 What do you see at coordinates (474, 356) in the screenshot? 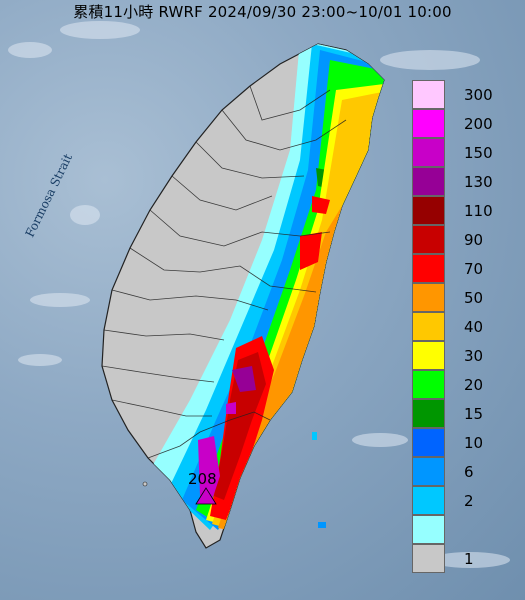
I see `legend-label: 30` at bounding box center [474, 356].